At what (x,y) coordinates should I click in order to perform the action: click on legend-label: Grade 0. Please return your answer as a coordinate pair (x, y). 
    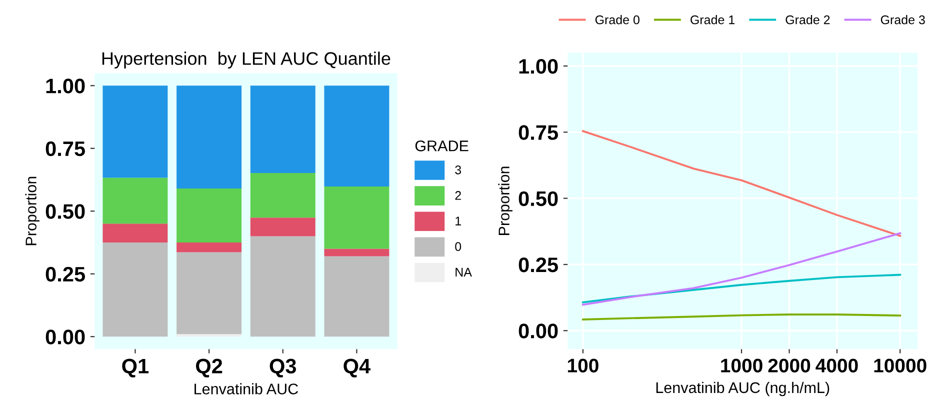
    Looking at the image, I should click on (617, 19).